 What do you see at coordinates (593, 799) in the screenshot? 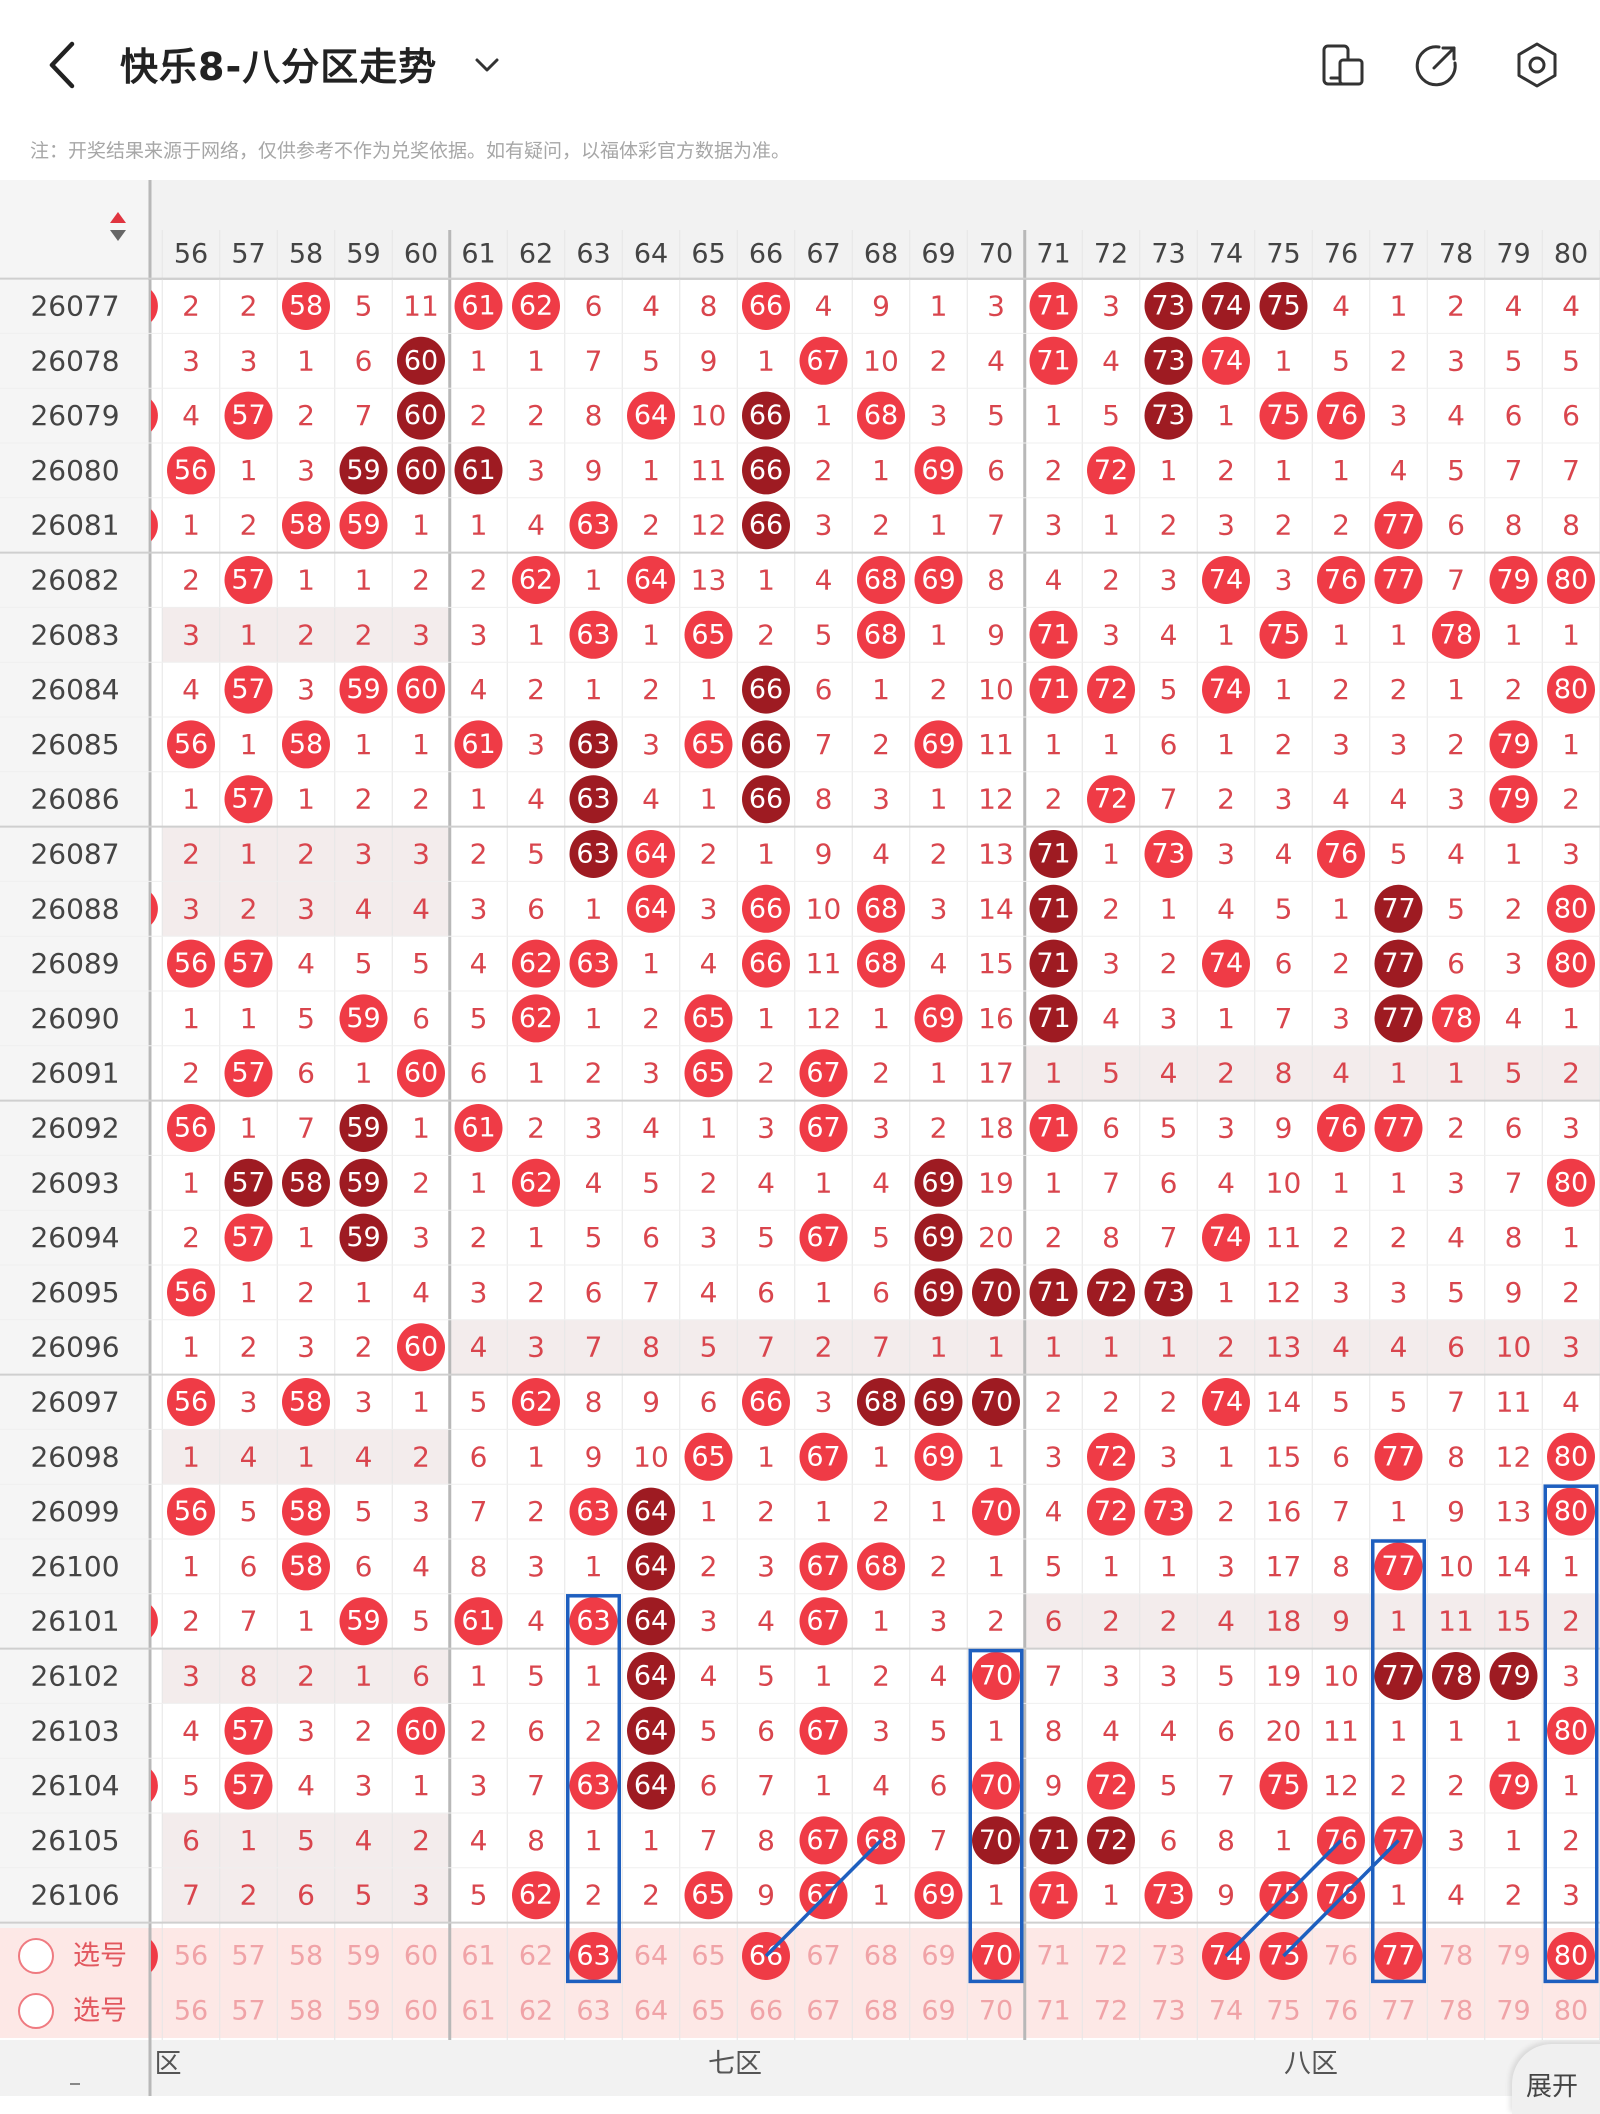
I see `drawn-number: 63` at bounding box center [593, 799].